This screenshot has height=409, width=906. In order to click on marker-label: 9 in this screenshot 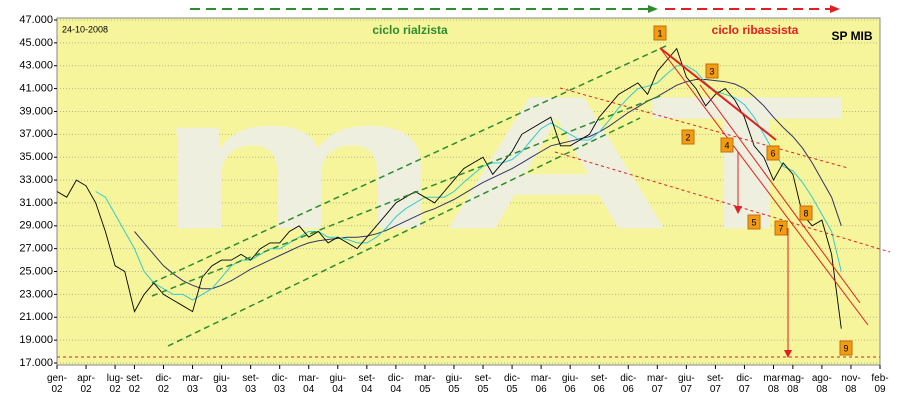, I will do `click(845, 348)`.